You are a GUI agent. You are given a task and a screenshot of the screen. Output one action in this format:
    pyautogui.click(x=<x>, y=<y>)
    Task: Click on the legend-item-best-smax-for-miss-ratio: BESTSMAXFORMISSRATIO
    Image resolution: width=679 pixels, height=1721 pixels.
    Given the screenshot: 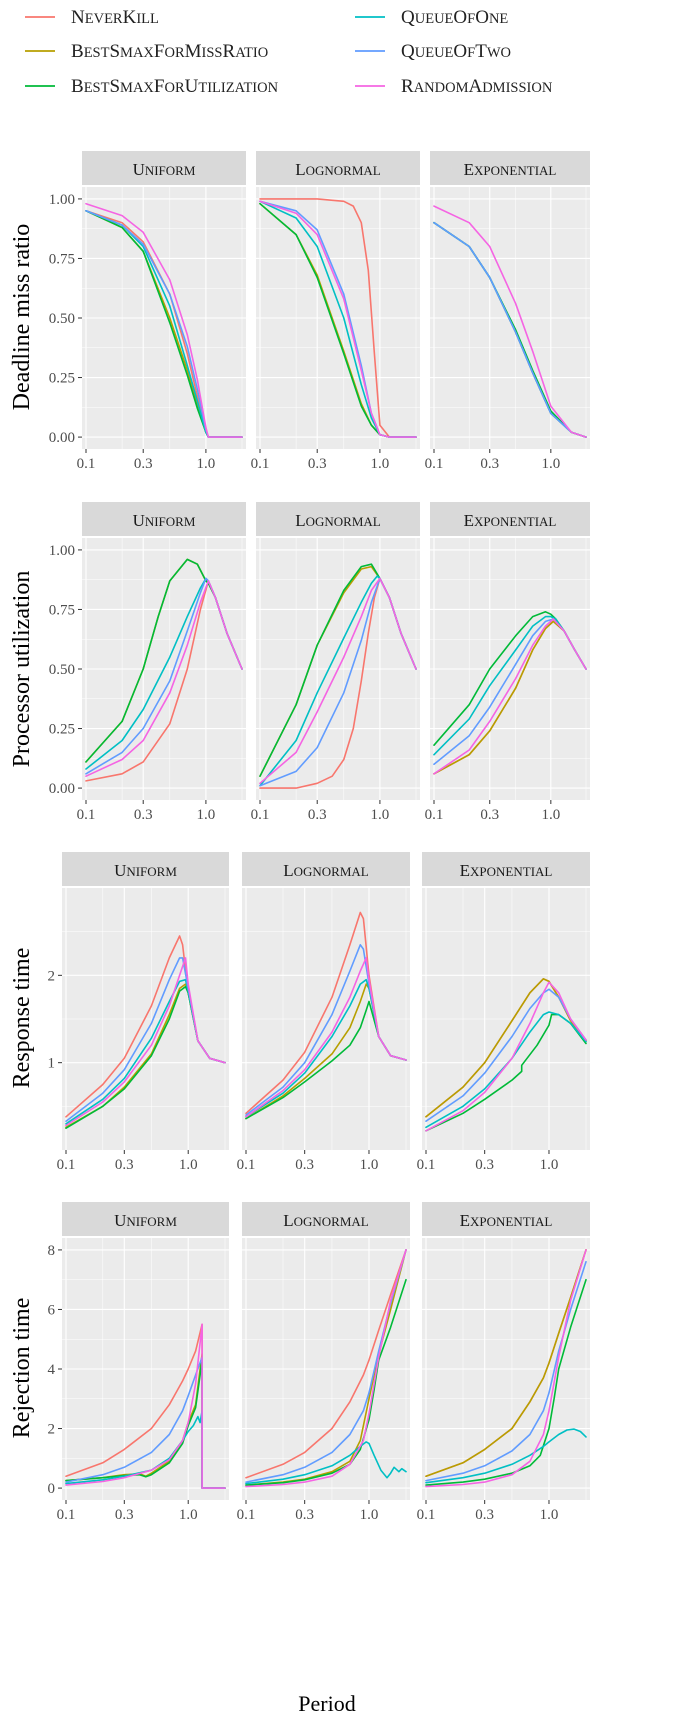 What is the action you would take?
    pyautogui.click(x=146, y=51)
    